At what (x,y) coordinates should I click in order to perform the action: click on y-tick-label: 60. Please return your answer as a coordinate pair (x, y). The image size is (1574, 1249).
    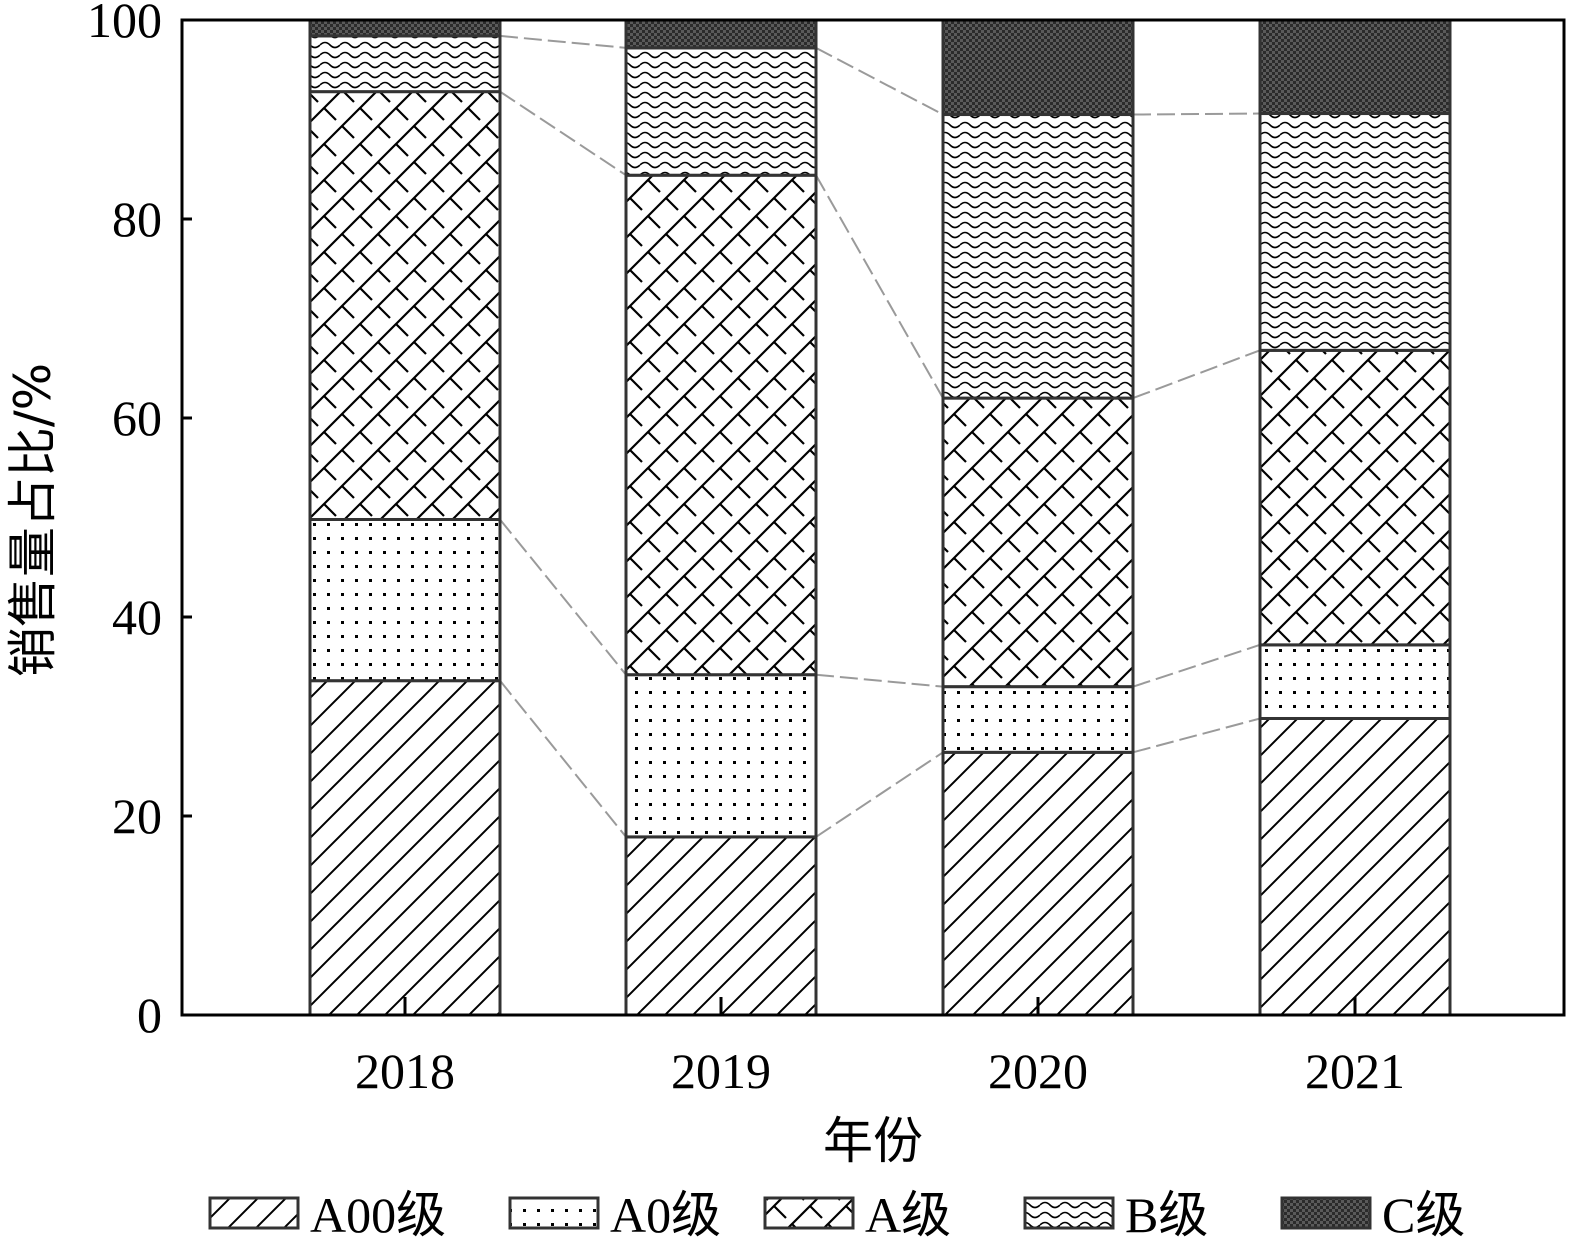
    Looking at the image, I should click on (137, 418).